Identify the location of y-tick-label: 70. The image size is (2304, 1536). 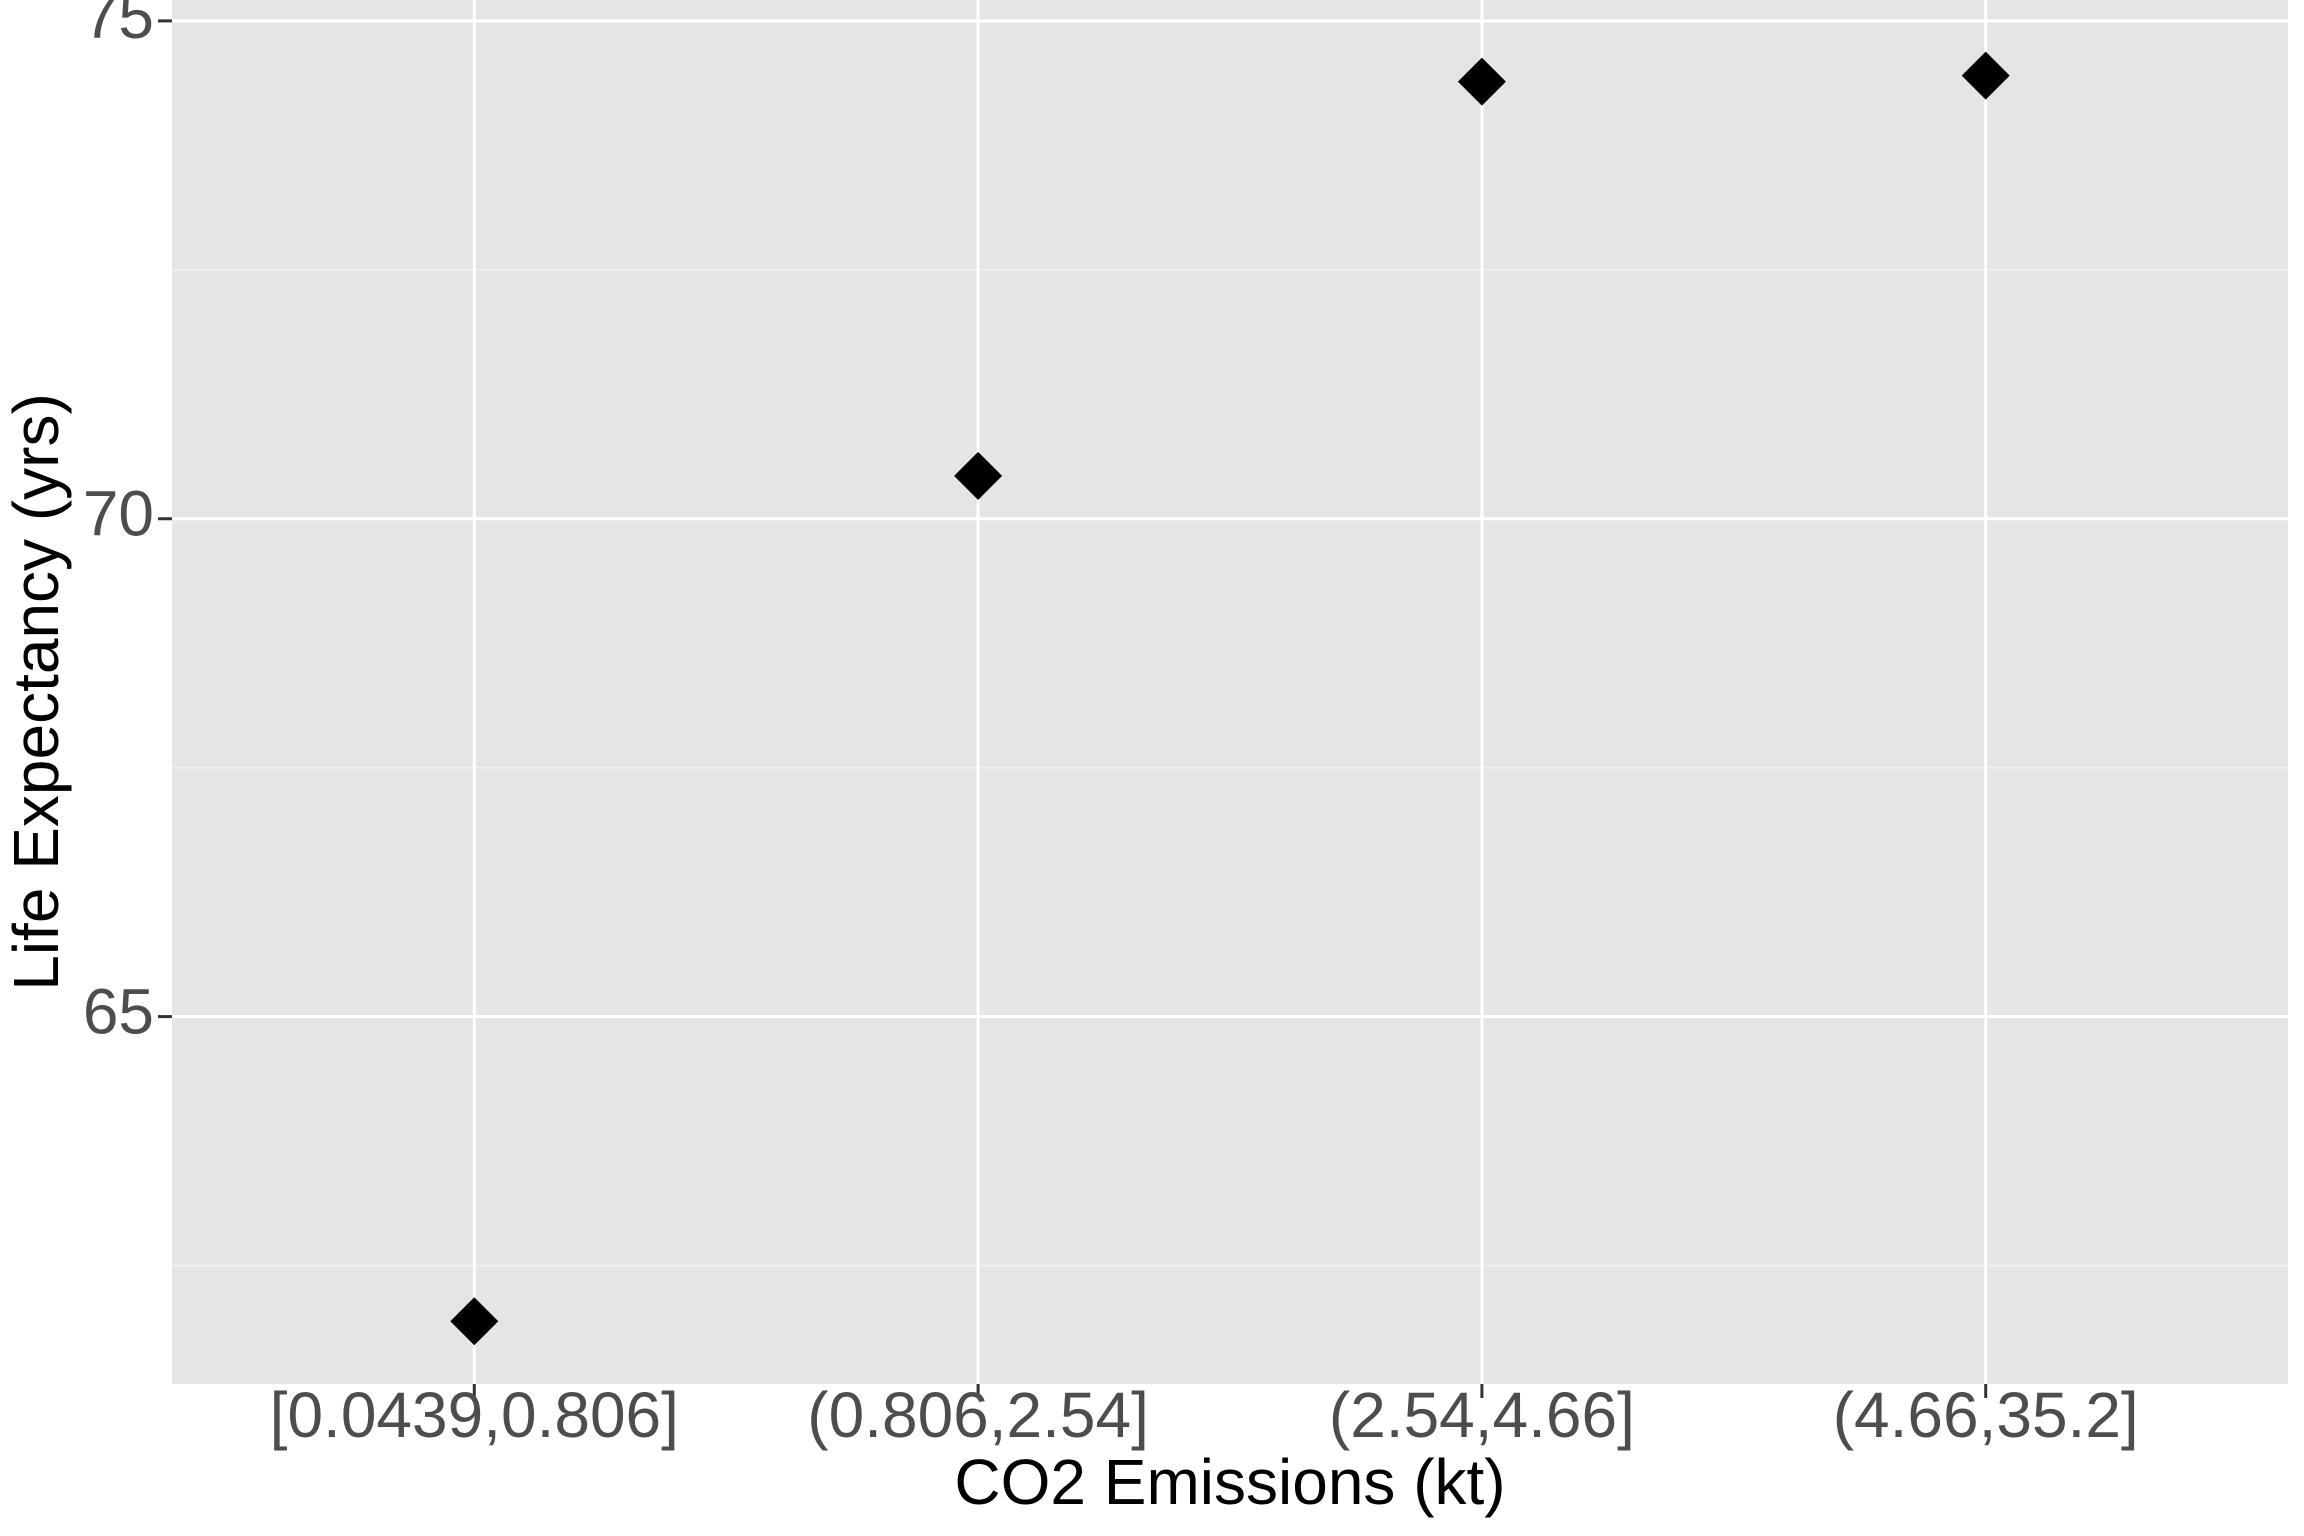
(118, 514).